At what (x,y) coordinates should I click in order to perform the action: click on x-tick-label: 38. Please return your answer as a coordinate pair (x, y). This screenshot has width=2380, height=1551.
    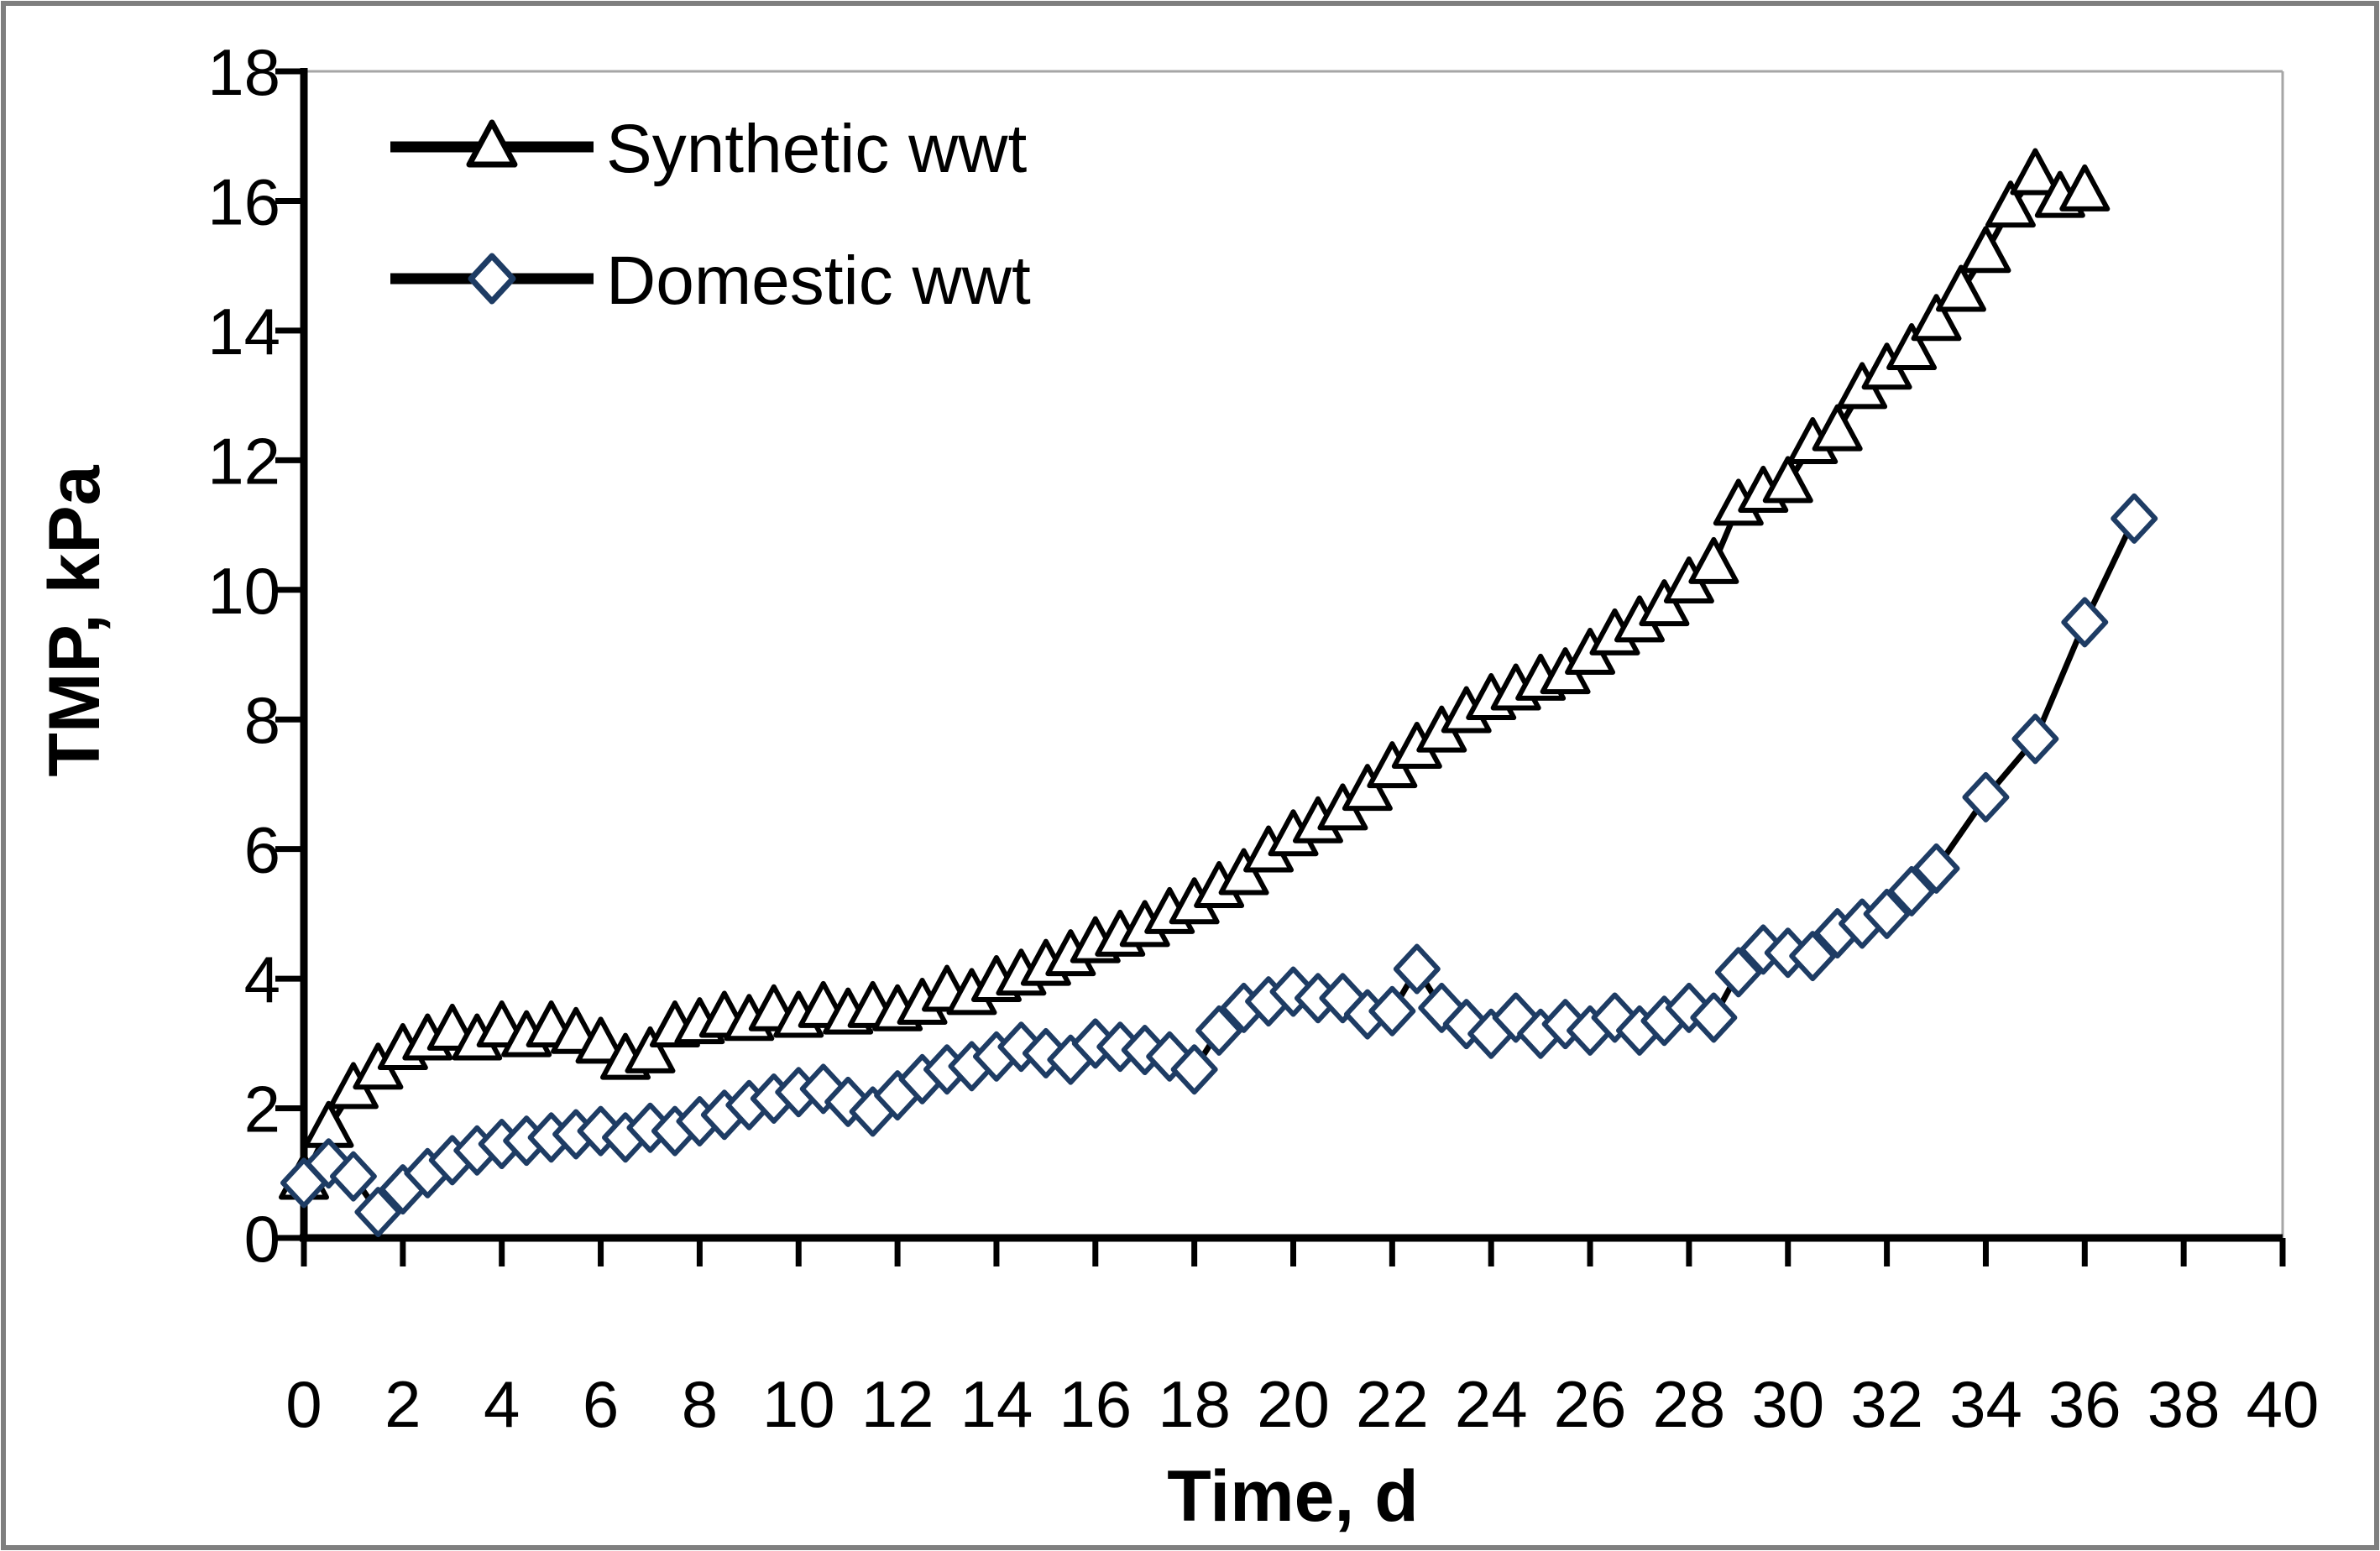
    Looking at the image, I should click on (2183, 1404).